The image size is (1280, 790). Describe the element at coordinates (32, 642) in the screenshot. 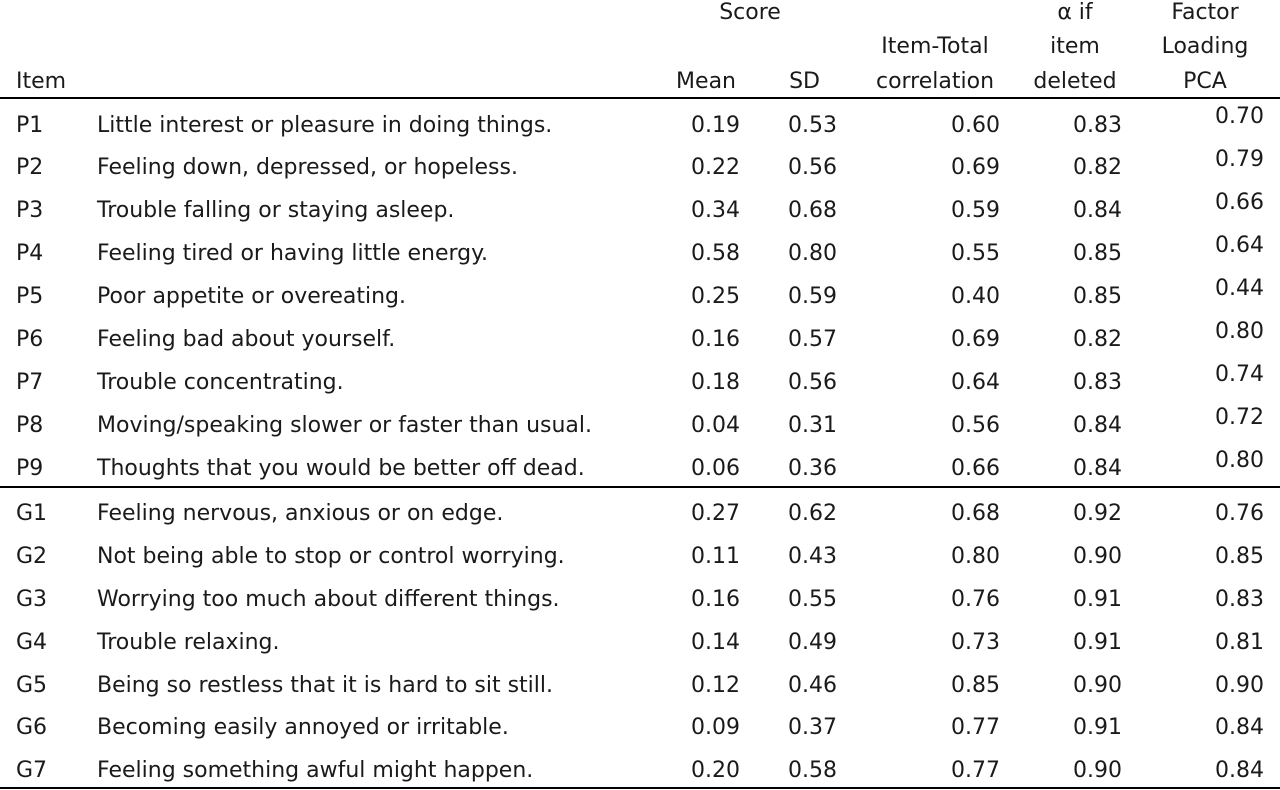

I see `item-id: G4` at that location.